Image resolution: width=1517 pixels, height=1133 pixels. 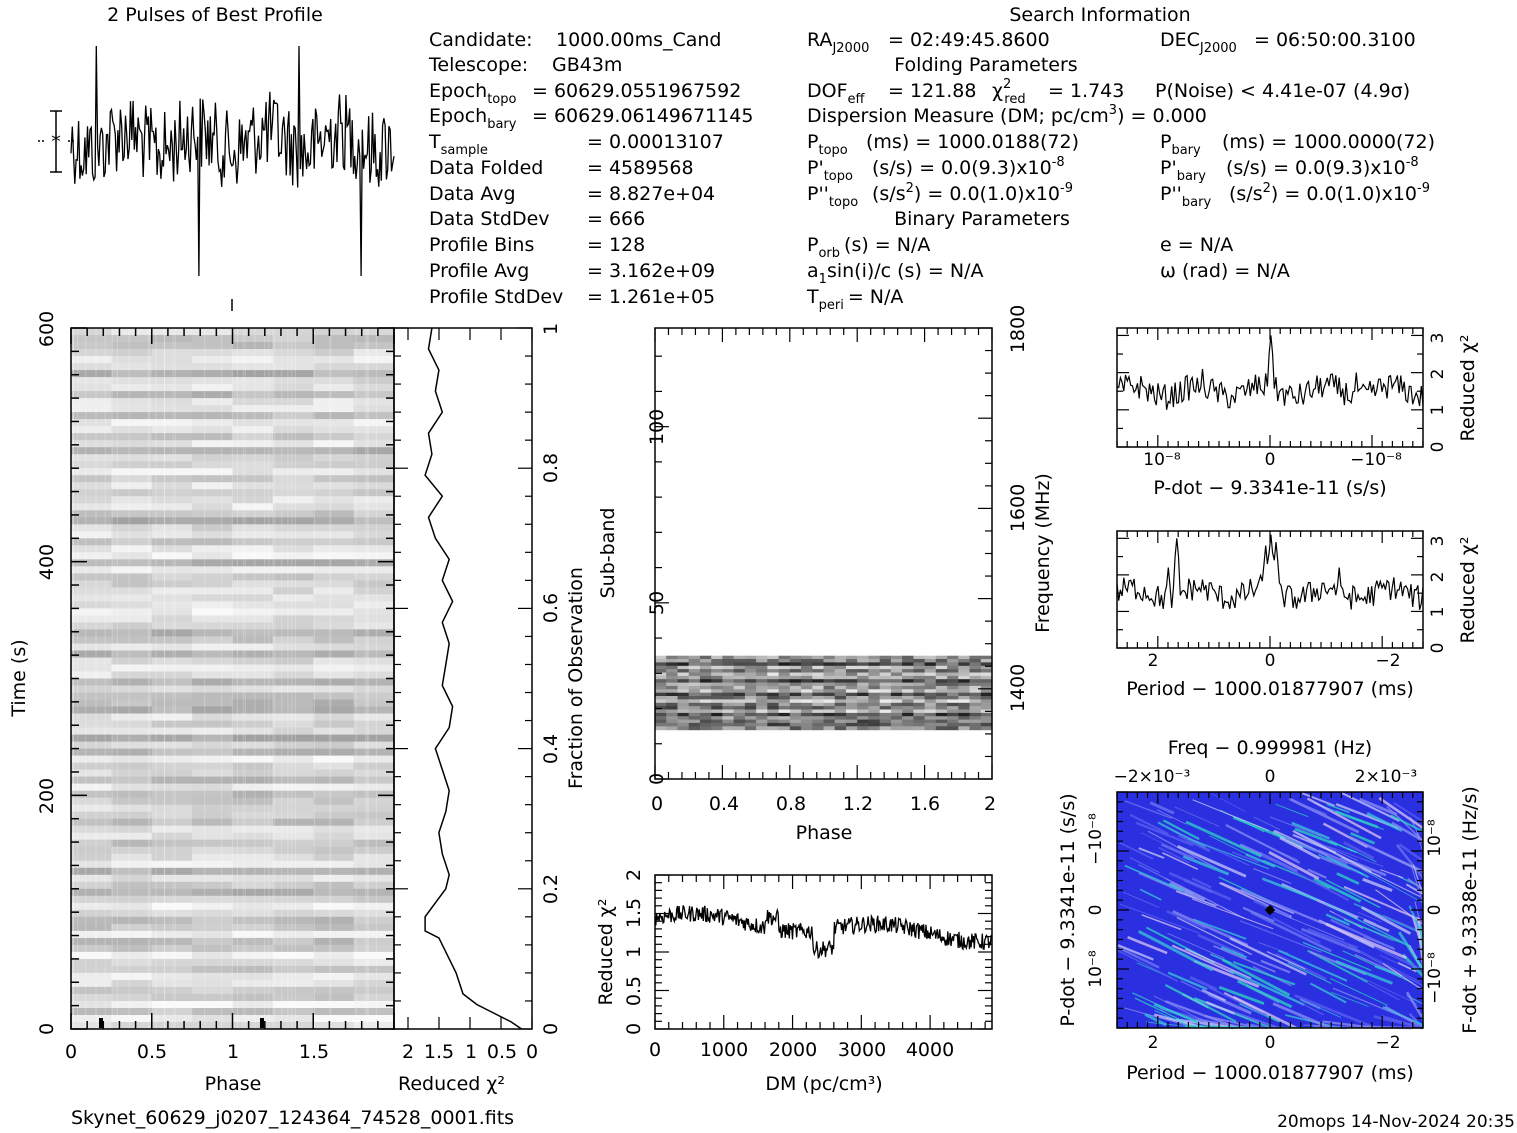 I want to click on sb-xtick-3: 1.2, so click(x=858, y=804).